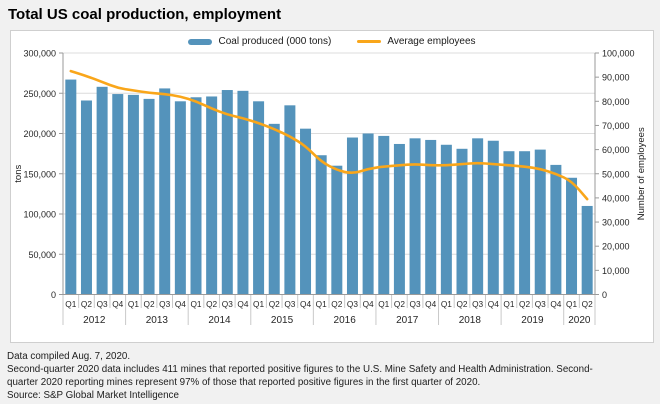 The image size is (660, 404). I want to click on left-axis-tick-label: 0, so click(53, 295).